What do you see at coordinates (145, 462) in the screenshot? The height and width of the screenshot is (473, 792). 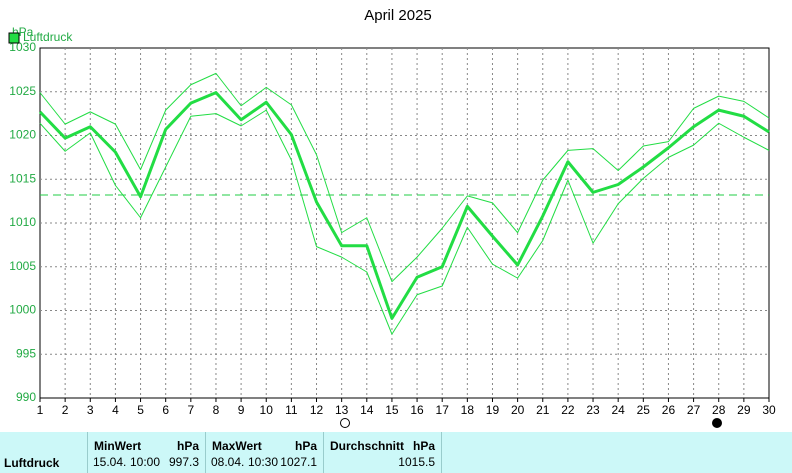 I see `time: 10:00` at bounding box center [145, 462].